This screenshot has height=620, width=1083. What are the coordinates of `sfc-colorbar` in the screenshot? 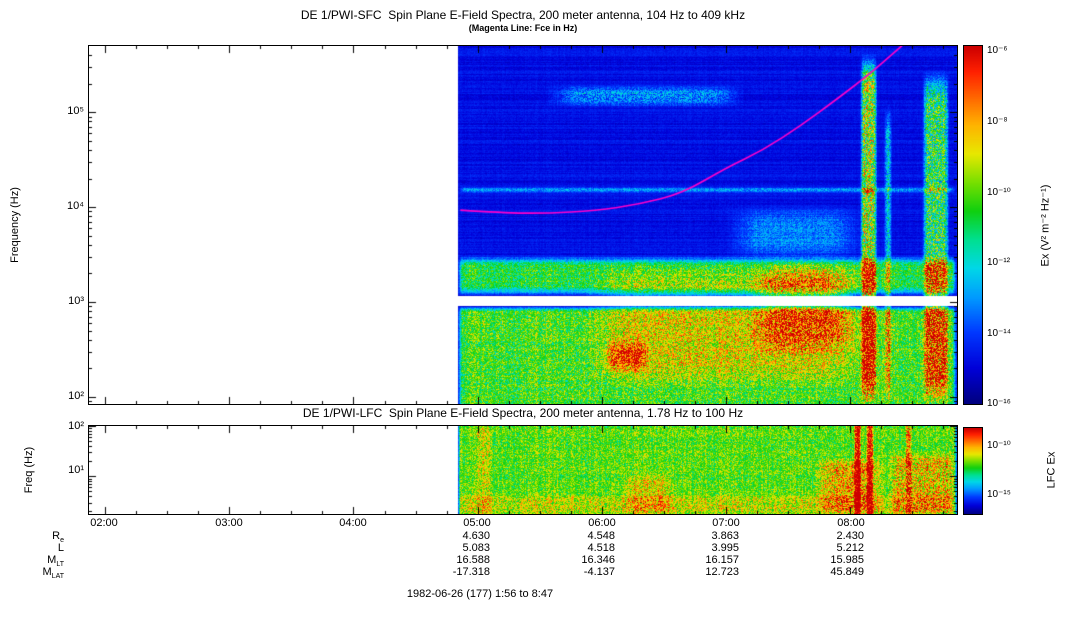 It's located at (973, 225).